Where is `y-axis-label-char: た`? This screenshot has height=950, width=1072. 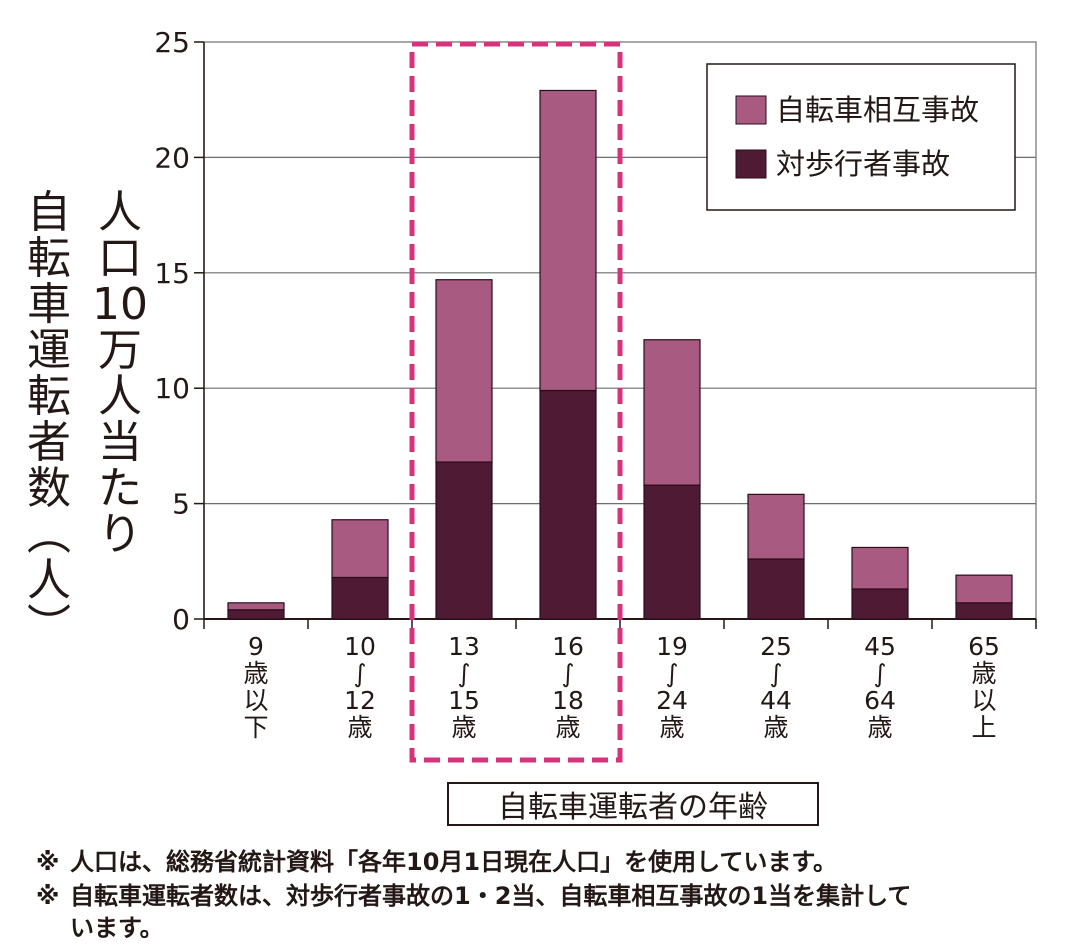
y-axis-label-char: た is located at coordinates (120, 488).